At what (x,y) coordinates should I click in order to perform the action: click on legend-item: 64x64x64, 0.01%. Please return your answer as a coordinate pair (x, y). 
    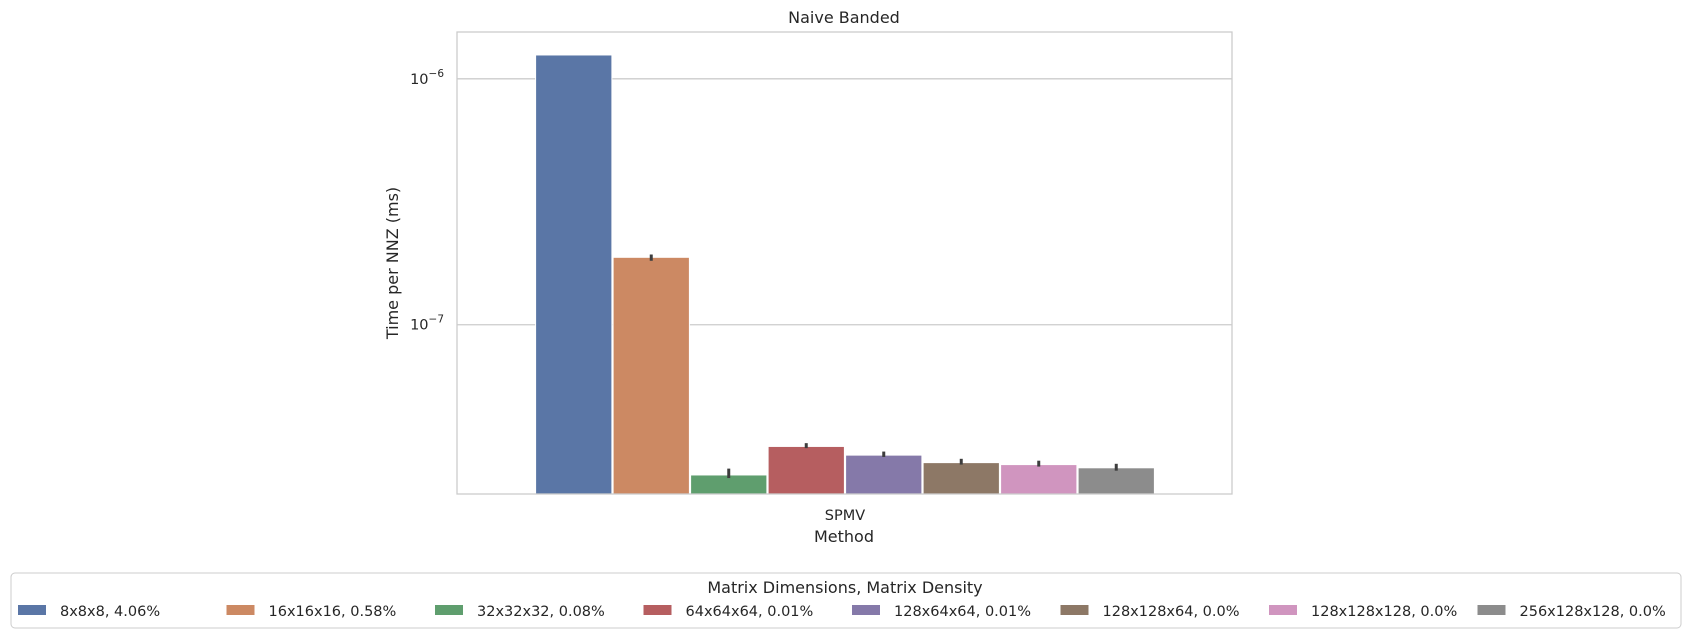
    Looking at the image, I should click on (728, 612).